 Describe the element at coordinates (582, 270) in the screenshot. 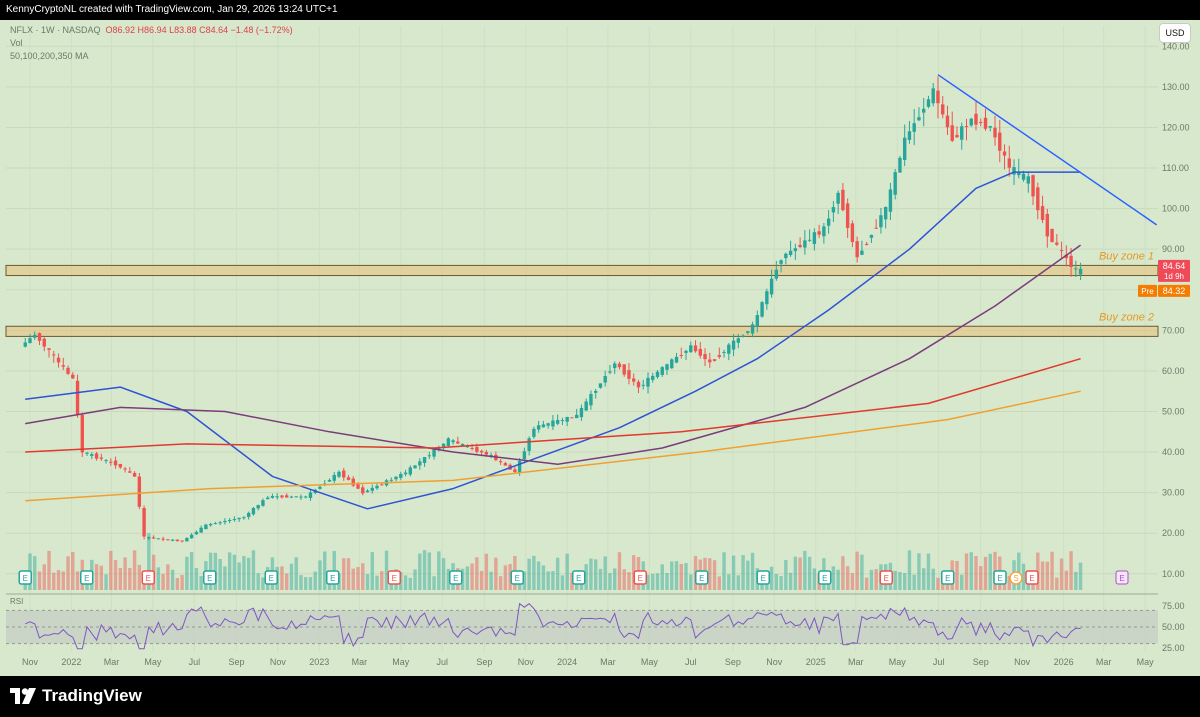

I see `buy-zone-band` at that location.